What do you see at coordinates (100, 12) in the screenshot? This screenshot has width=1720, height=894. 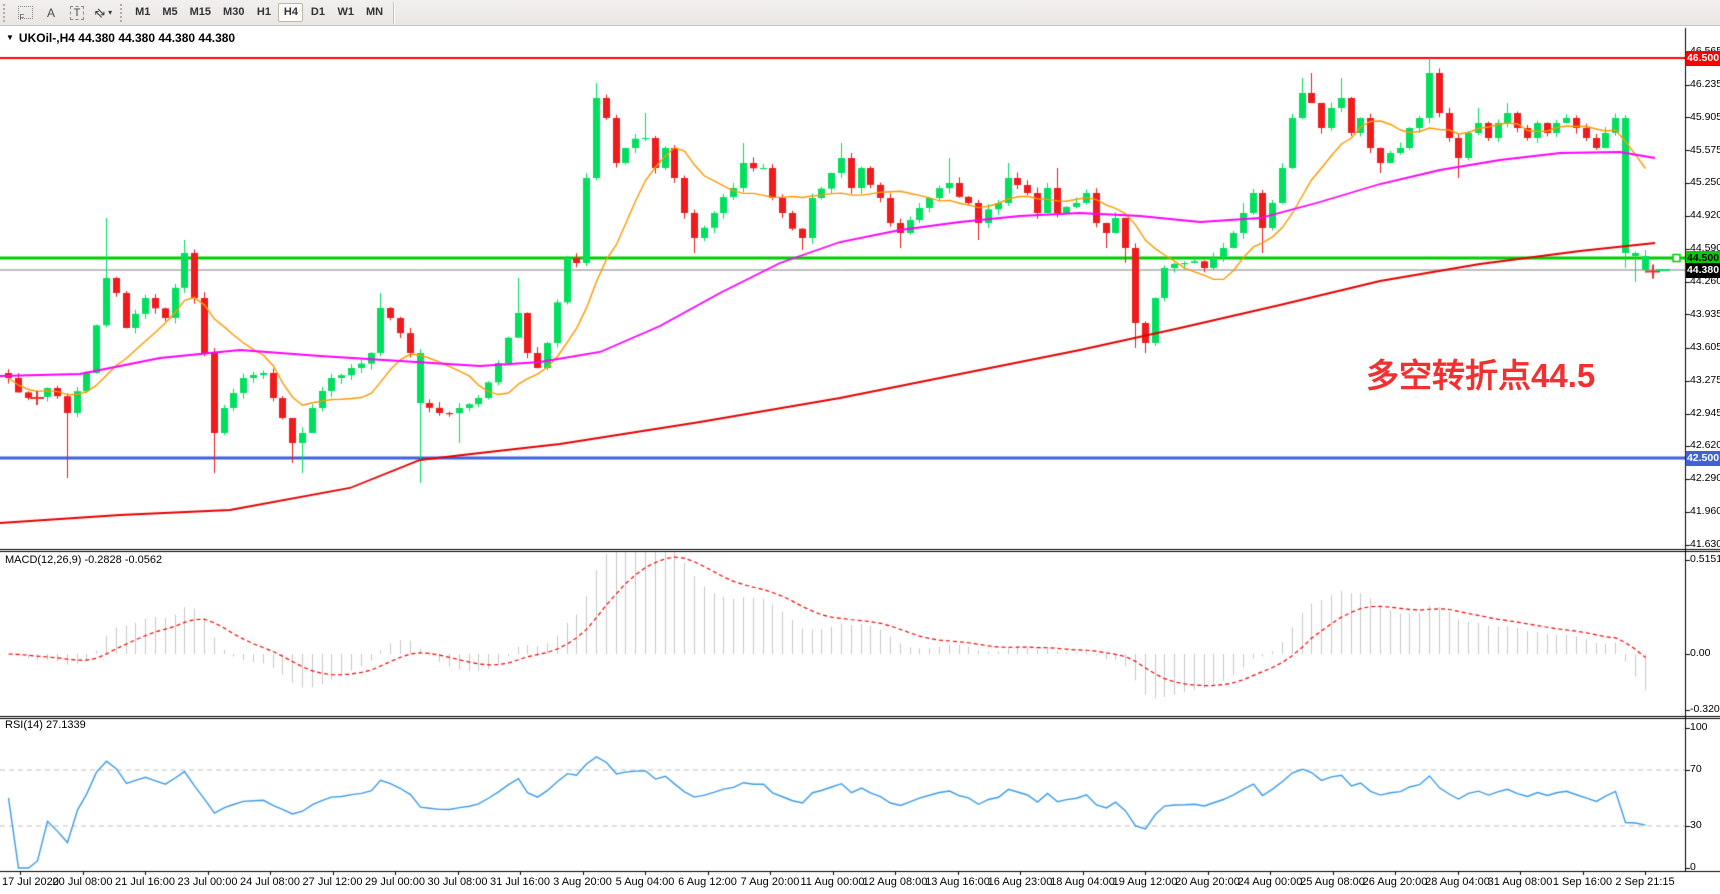 I see `arrows-icon: ⇄` at bounding box center [100, 12].